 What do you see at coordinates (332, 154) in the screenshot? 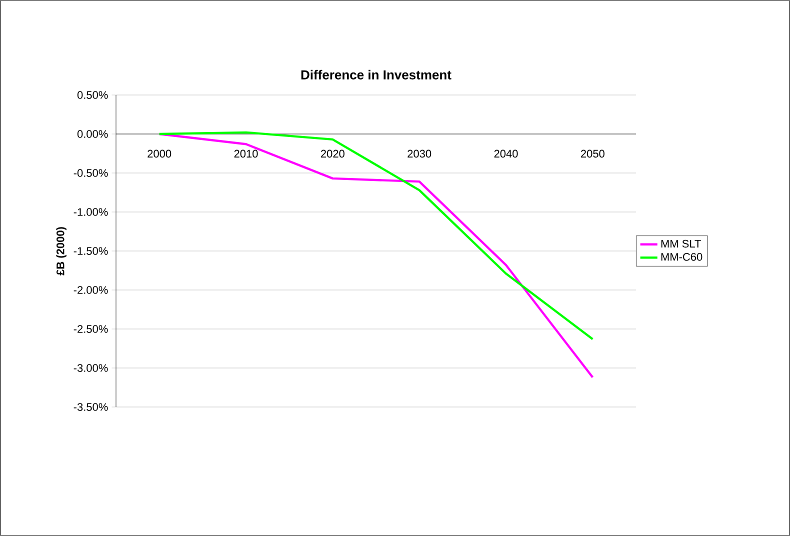
I see `x-tick-label: 2020` at bounding box center [332, 154].